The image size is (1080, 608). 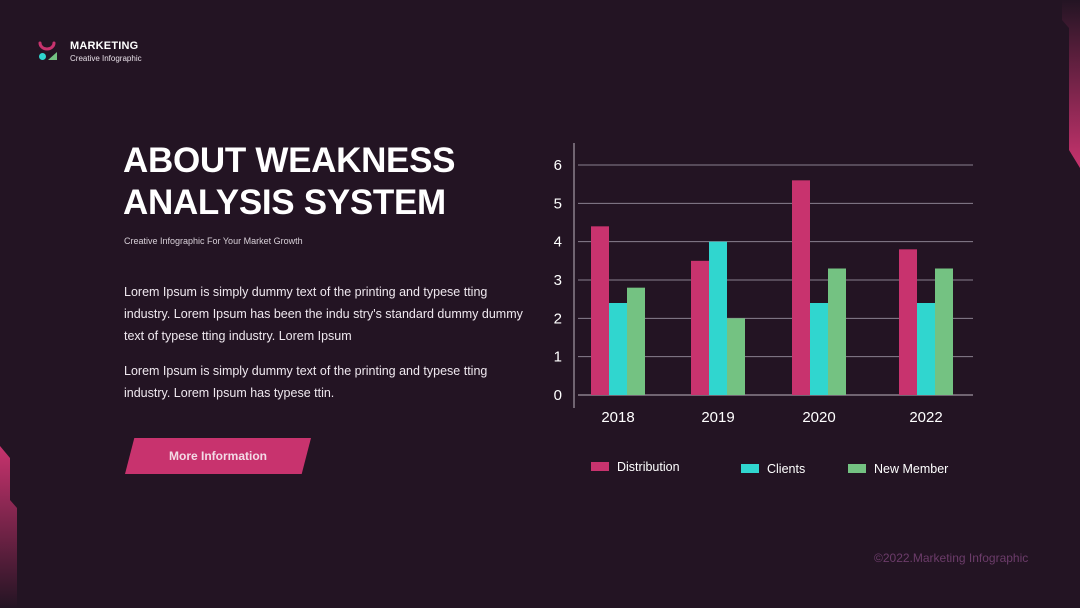 I want to click on page-title: ABOUT WEAKNESS ANALYSIS SYSTEM, so click(x=303, y=182).